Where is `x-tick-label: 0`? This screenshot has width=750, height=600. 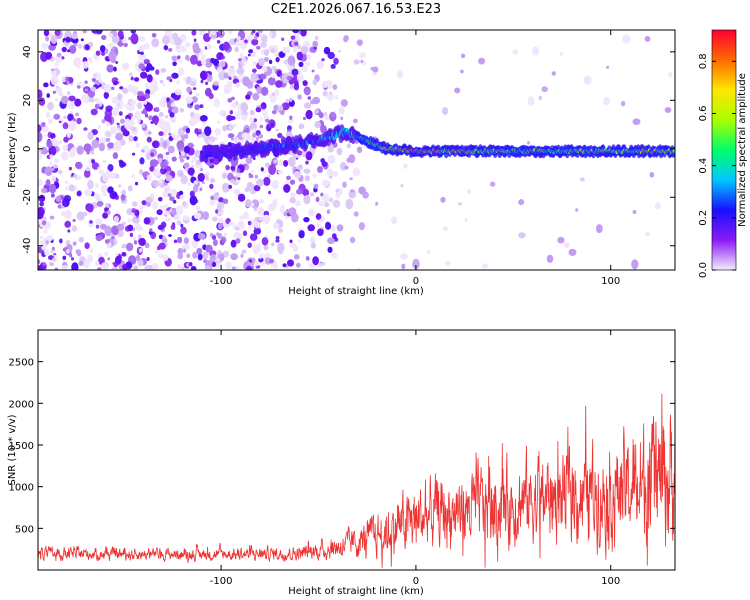 x-tick-label: 0 is located at coordinates (416, 281).